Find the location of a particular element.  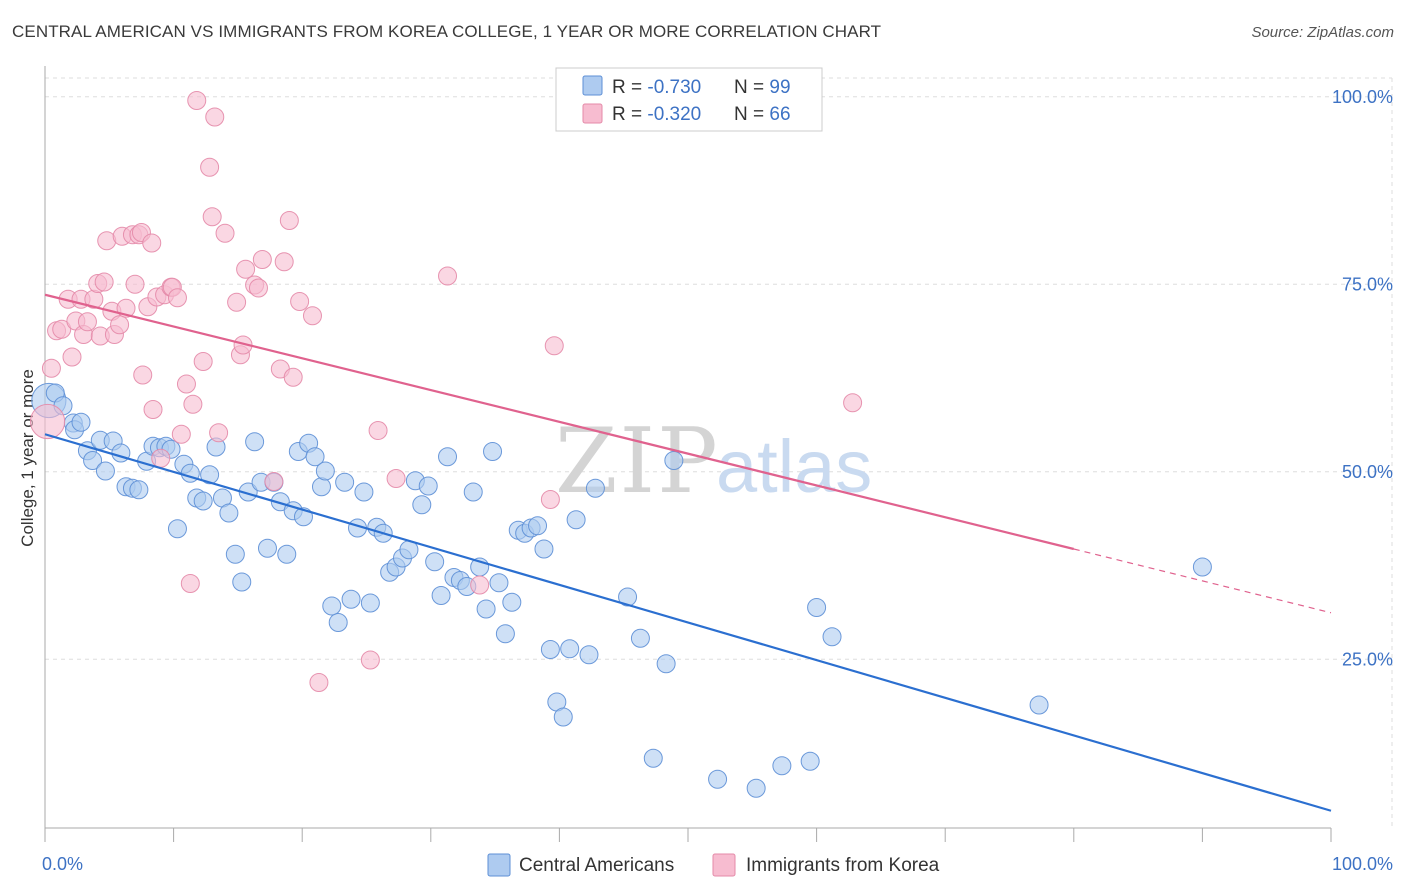

y-tick-label-1: 50.0% is located at coordinates (1367, 472).